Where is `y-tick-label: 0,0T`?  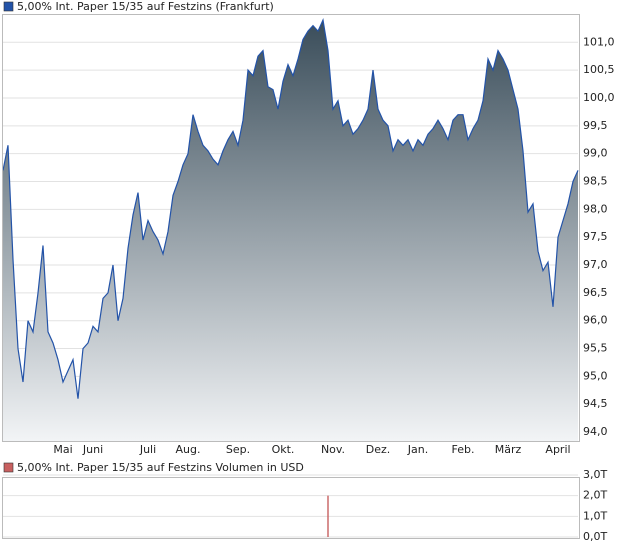 y-tick-label: 0,0T is located at coordinates (595, 536).